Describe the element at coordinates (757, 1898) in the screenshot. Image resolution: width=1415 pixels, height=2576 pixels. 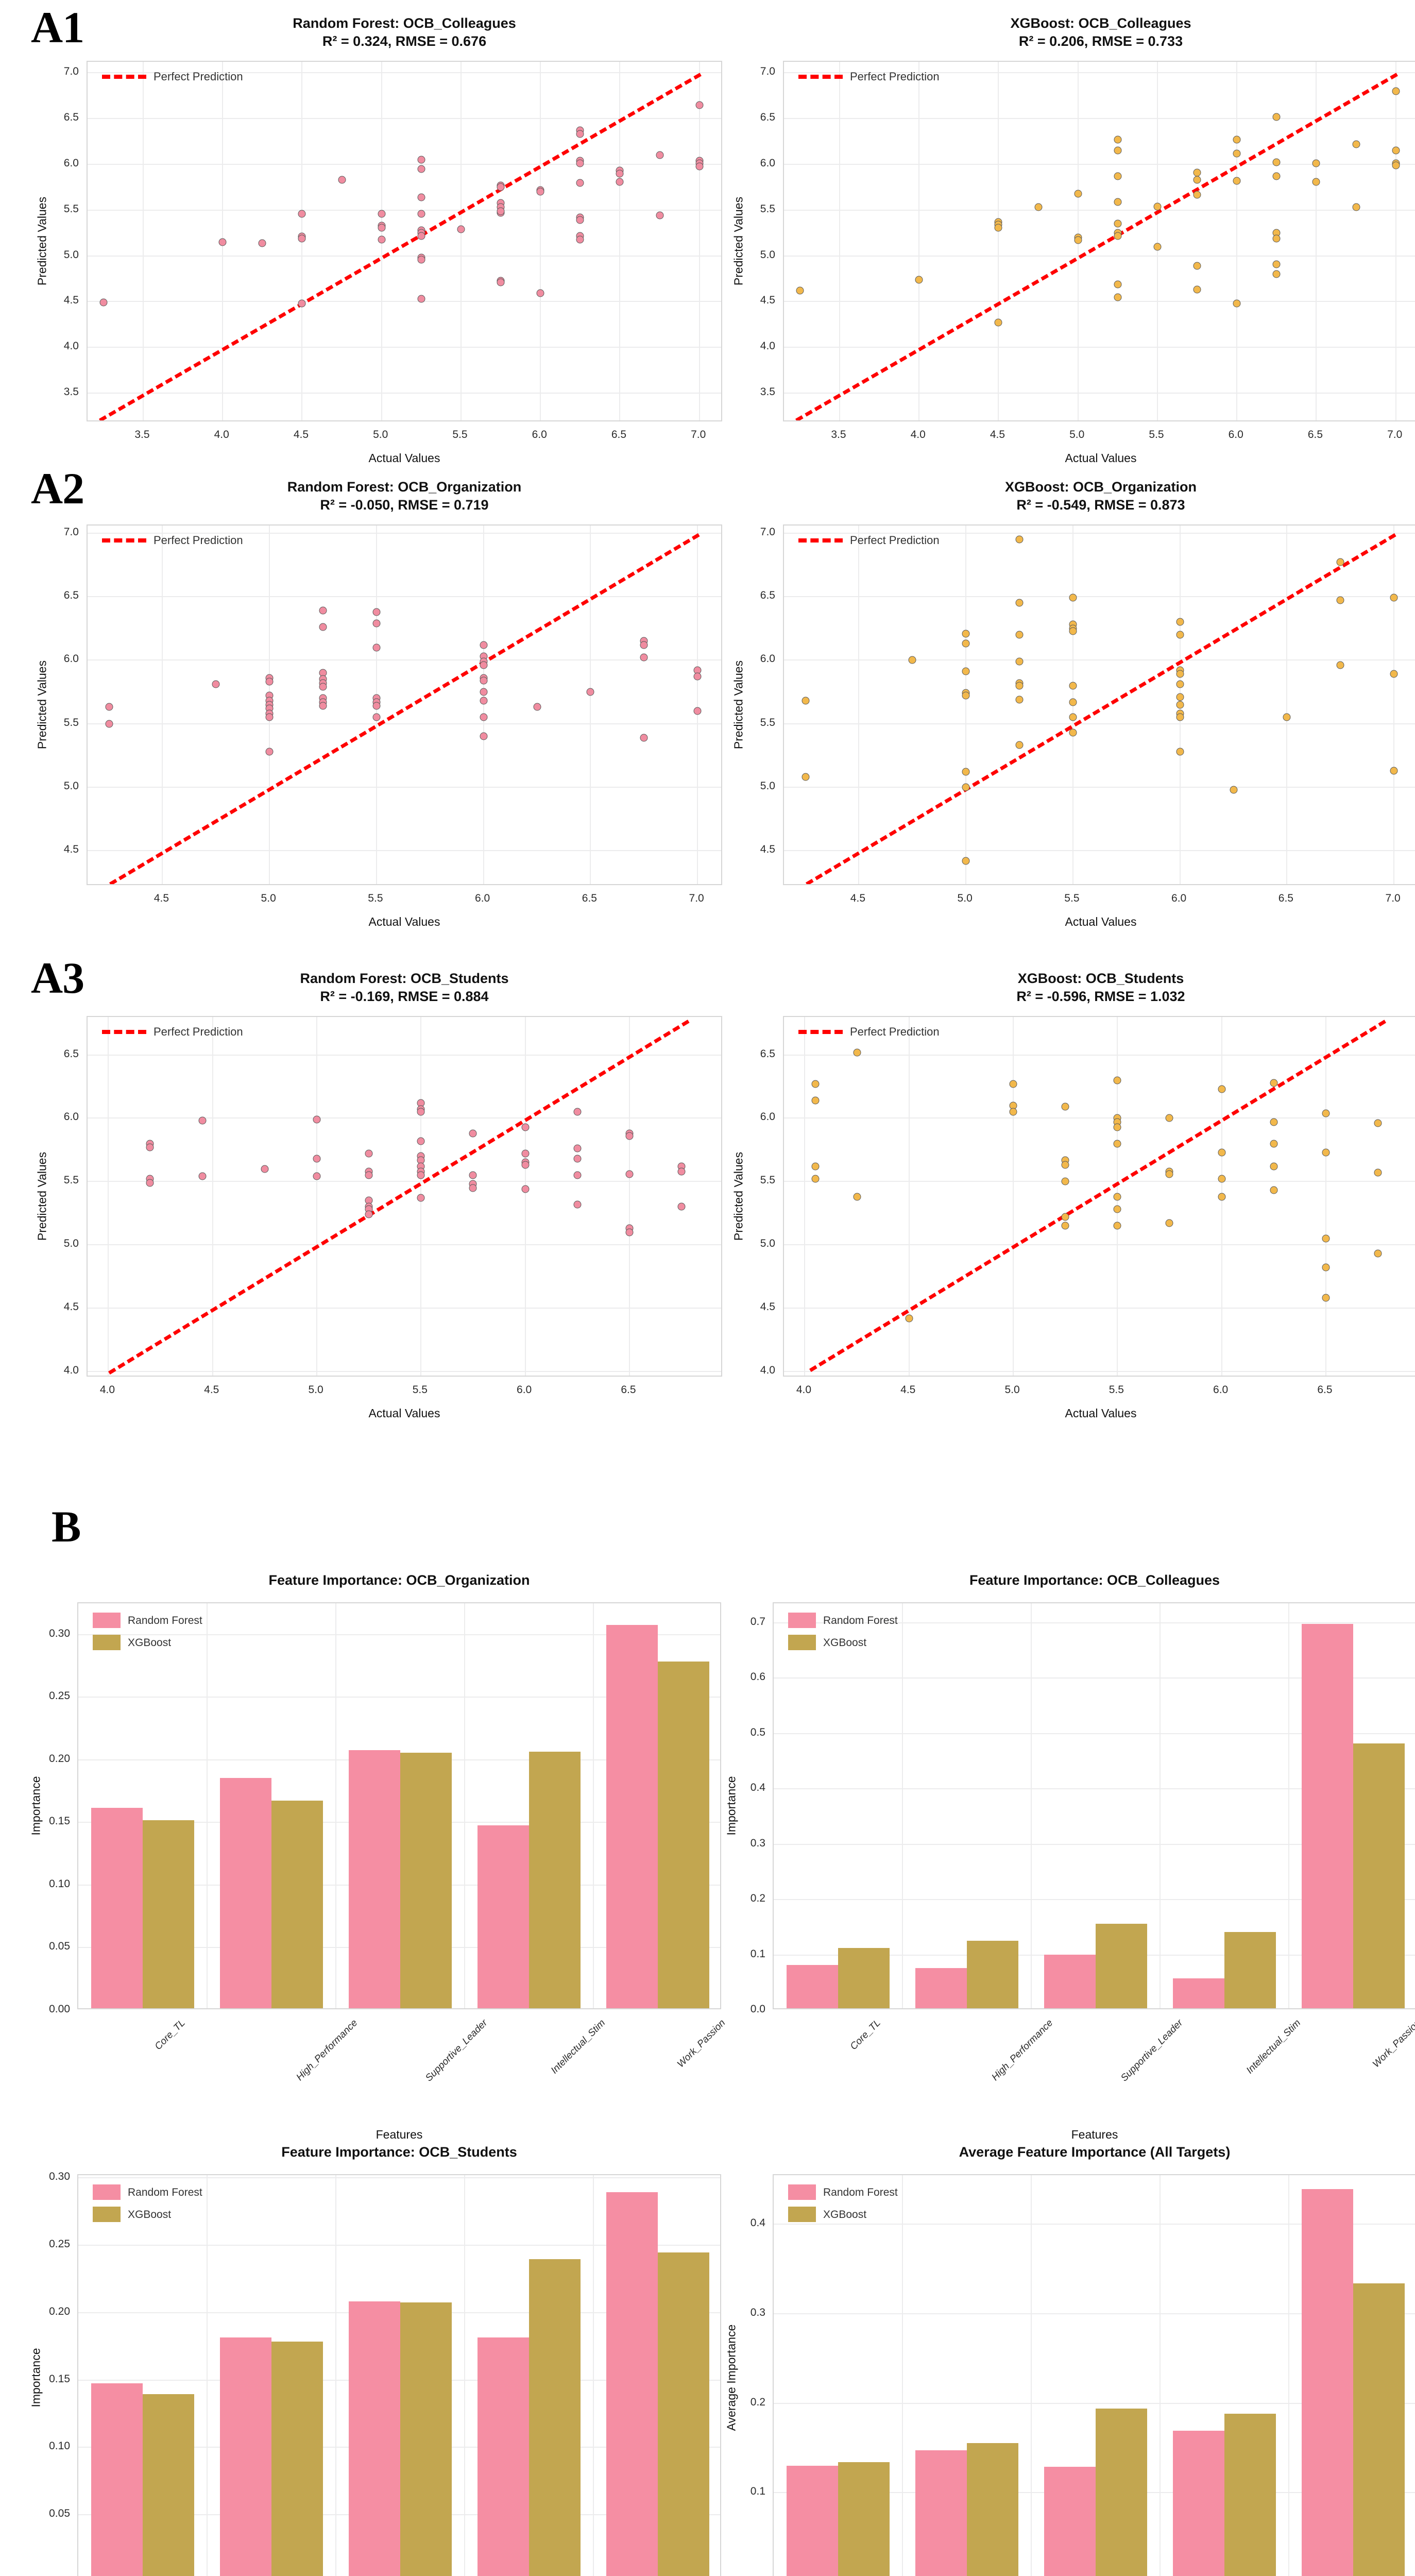
I see `y-axis-tick-label: 0.2` at that location.